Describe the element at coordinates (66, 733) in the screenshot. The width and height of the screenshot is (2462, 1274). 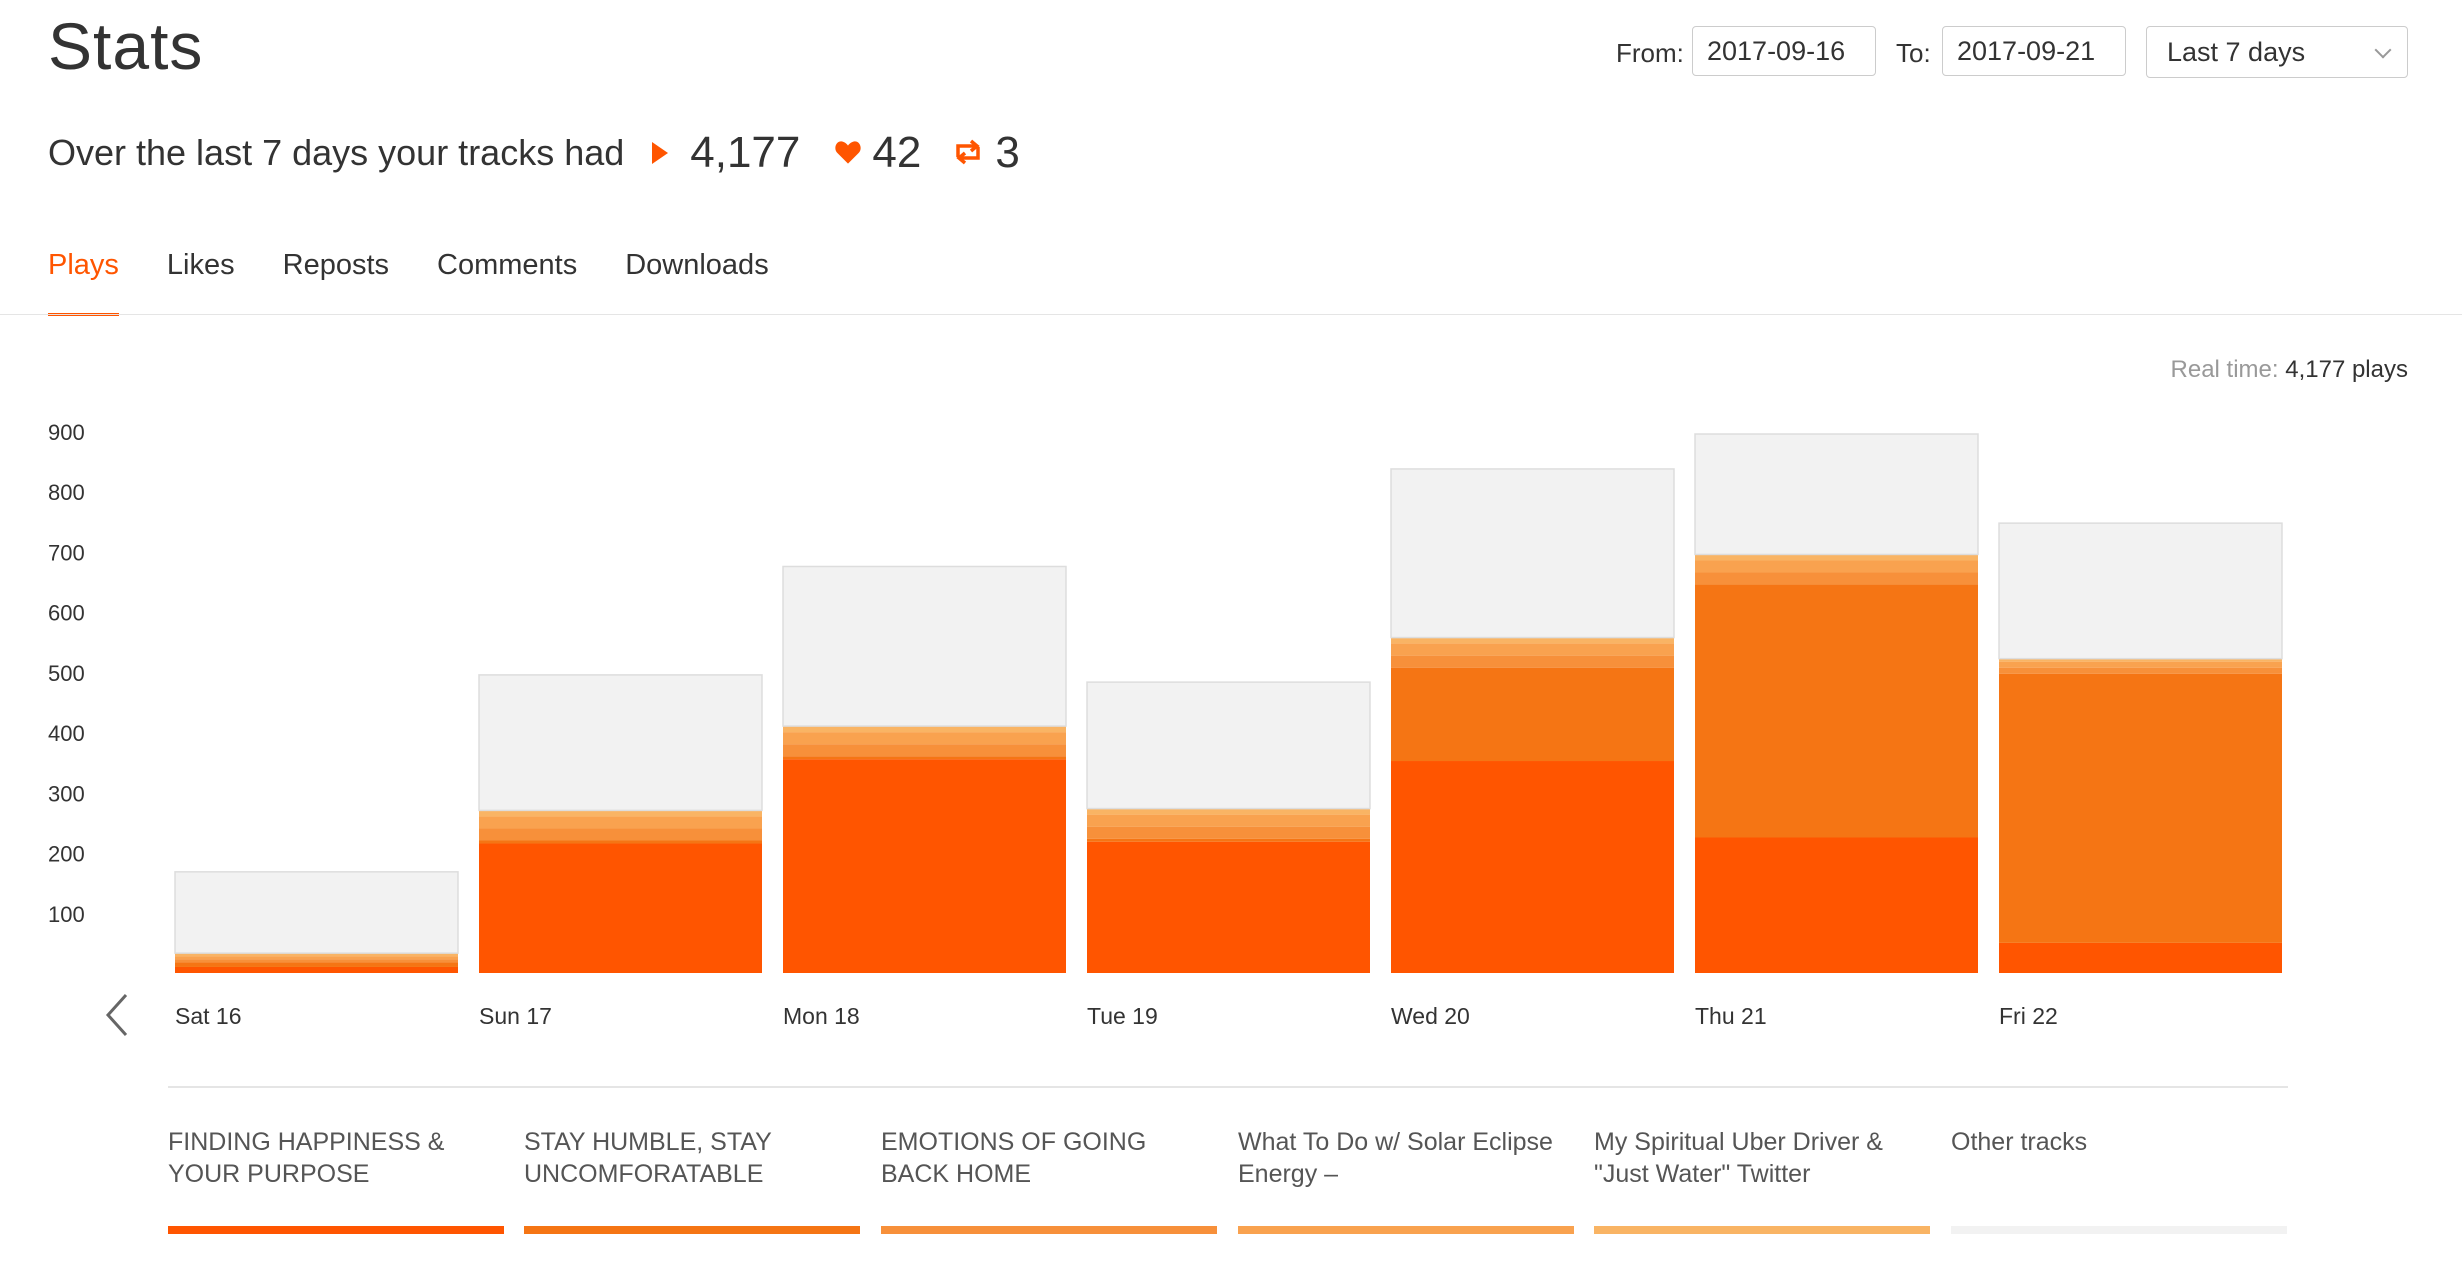
I see `y-tick-label: 400` at that location.